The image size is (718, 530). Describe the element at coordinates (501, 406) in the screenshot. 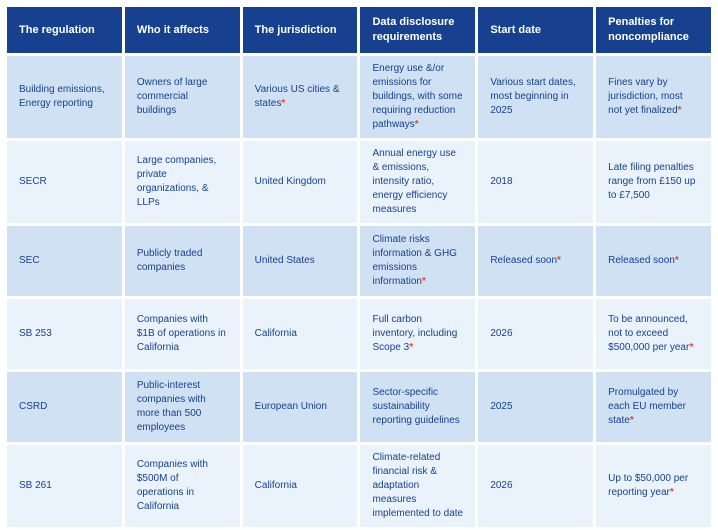

I see `cell-text: 2025` at that location.